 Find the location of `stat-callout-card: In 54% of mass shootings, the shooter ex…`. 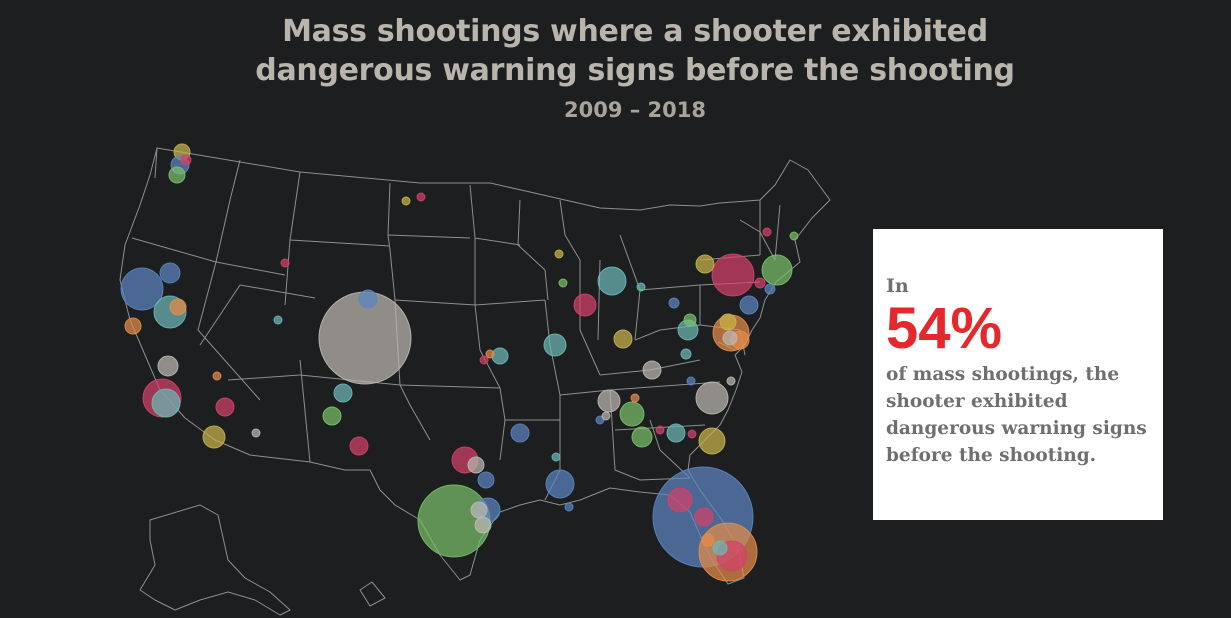

stat-callout-card: In 54% of mass shootings, the shooter ex… is located at coordinates (1018, 374).